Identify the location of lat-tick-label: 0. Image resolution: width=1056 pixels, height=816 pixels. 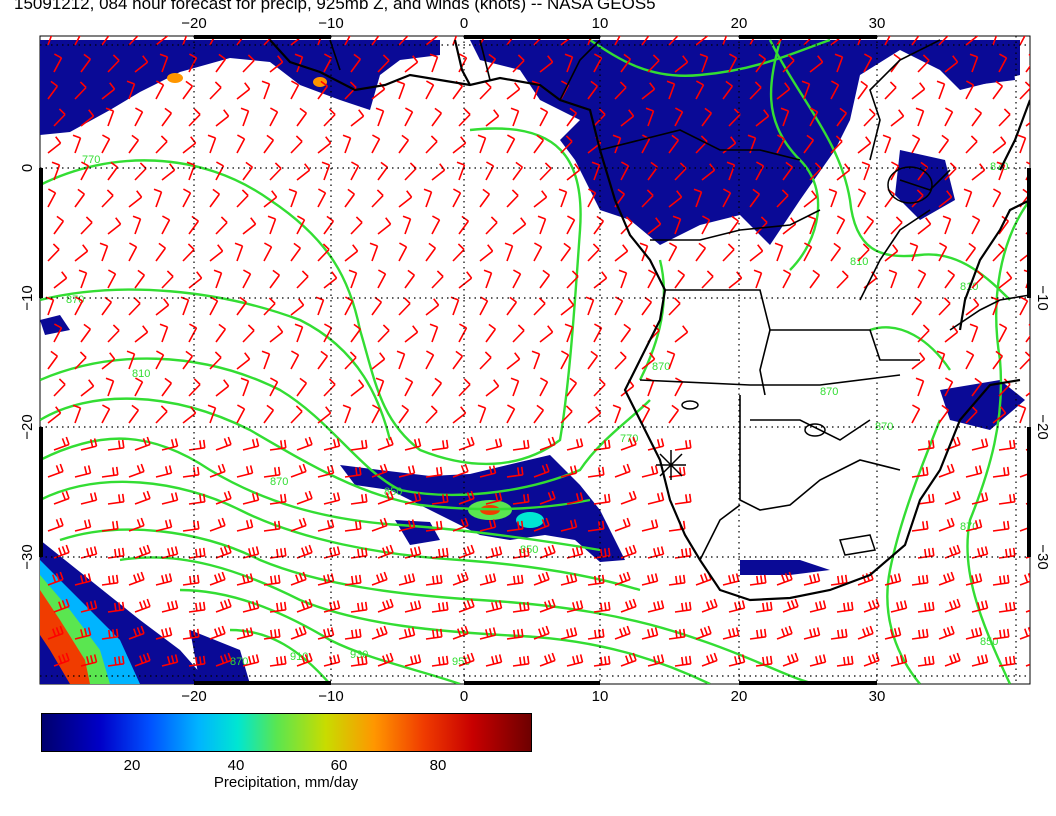
(27, 168).